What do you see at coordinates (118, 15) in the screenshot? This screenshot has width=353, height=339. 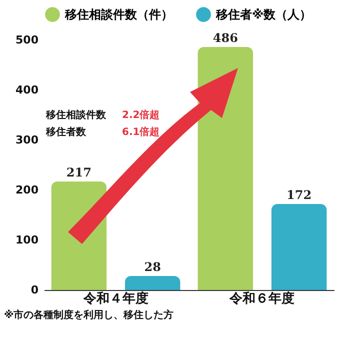 I see `legend-label: 移住相談件数（件）` at bounding box center [118, 15].